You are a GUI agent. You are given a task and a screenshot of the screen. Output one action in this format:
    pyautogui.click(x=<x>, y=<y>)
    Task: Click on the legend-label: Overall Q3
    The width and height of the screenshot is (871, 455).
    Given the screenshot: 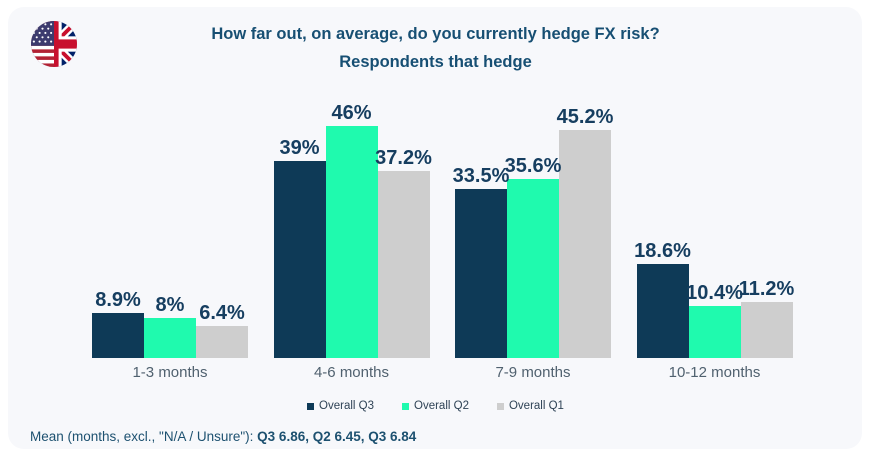 What is the action you would take?
    pyautogui.click(x=347, y=406)
    